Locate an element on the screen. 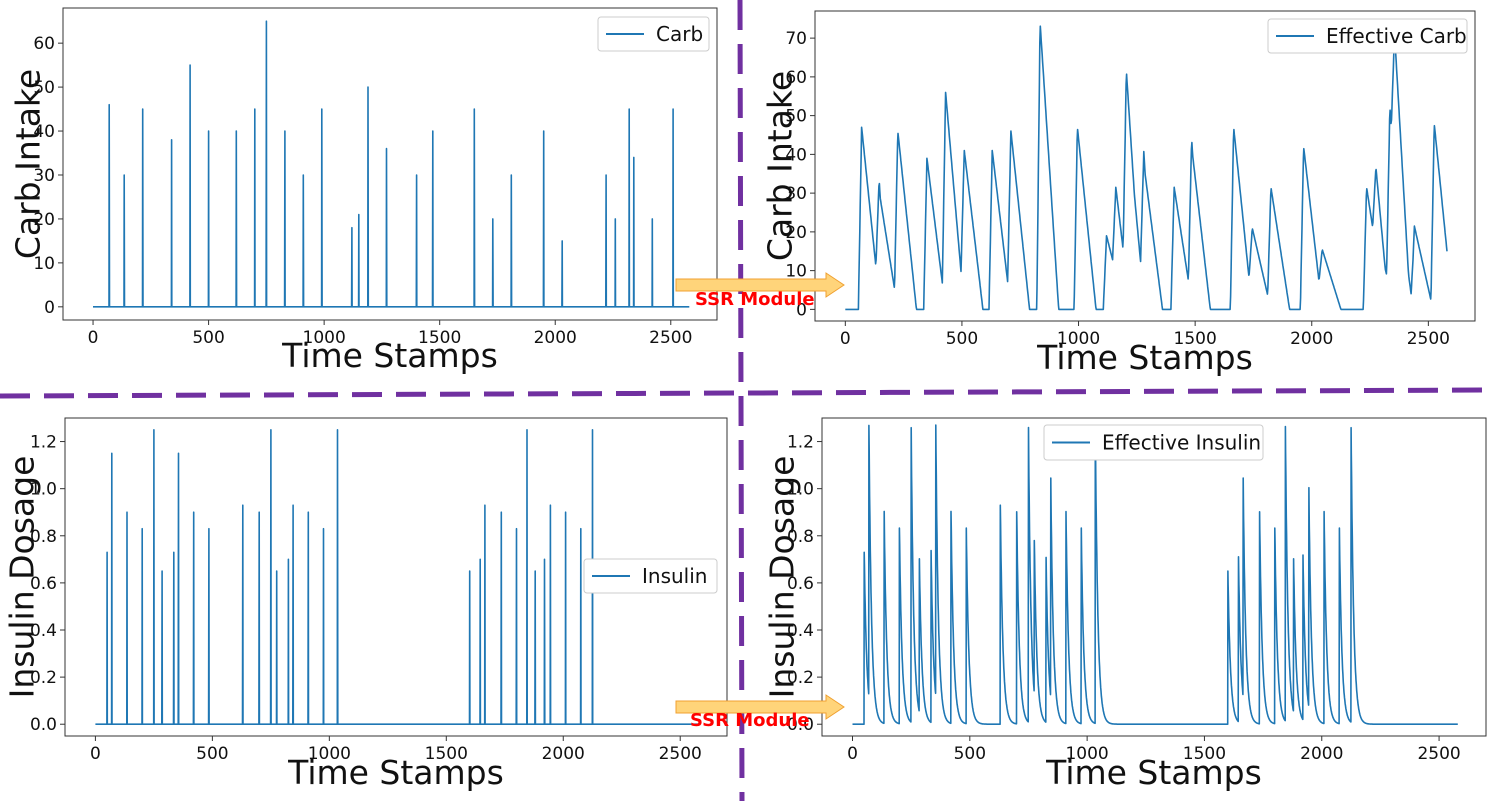  legend: Effective Insulin is located at coordinates (1153, 442).